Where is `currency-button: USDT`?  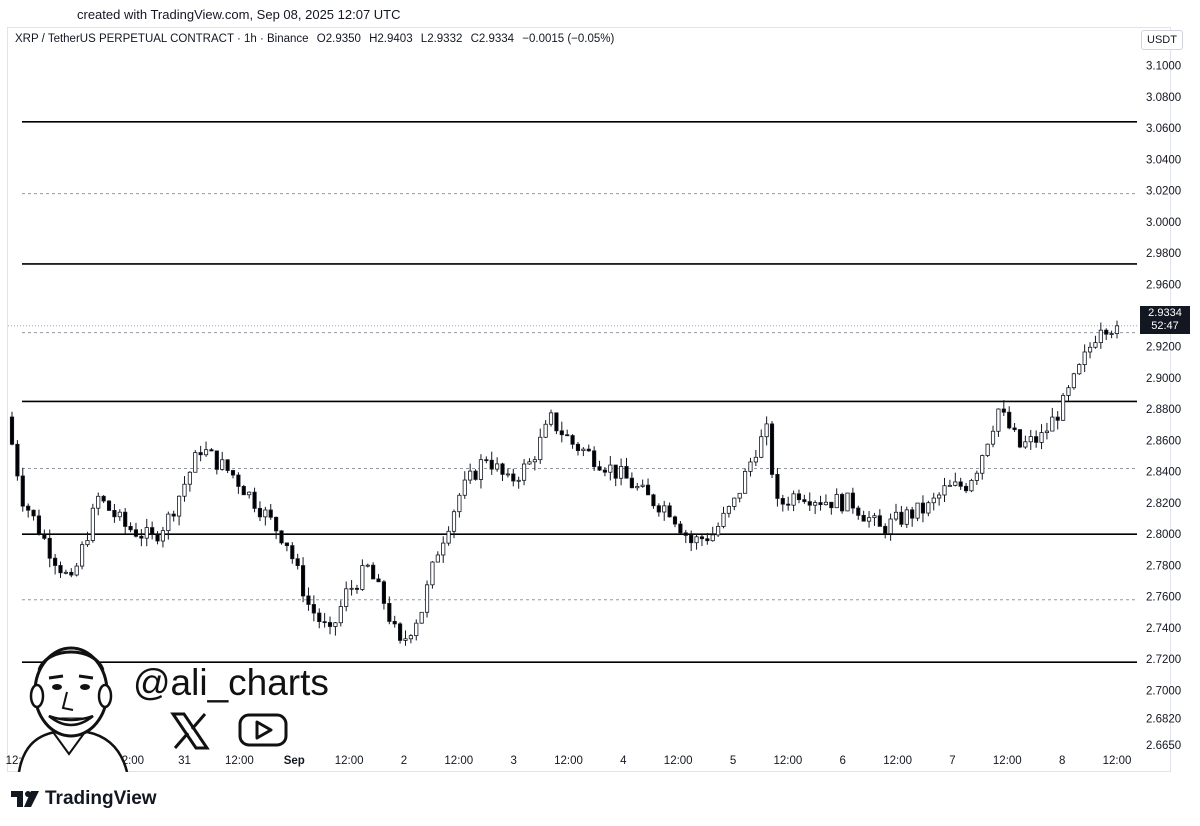
currency-button: USDT is located at coordinates (1162, 40).